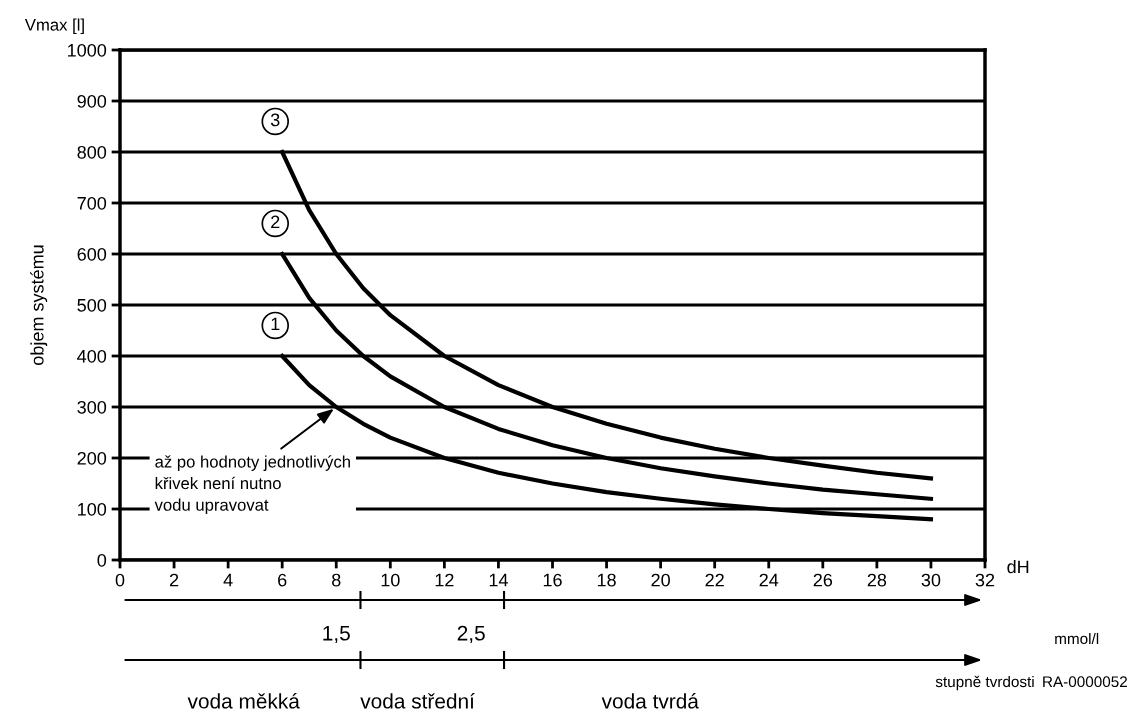 The height and width of the screenshot is (728, 1136). Describe the element at coordinates (336, 635) in the screenshot. I see `text: 1,5` at that location.